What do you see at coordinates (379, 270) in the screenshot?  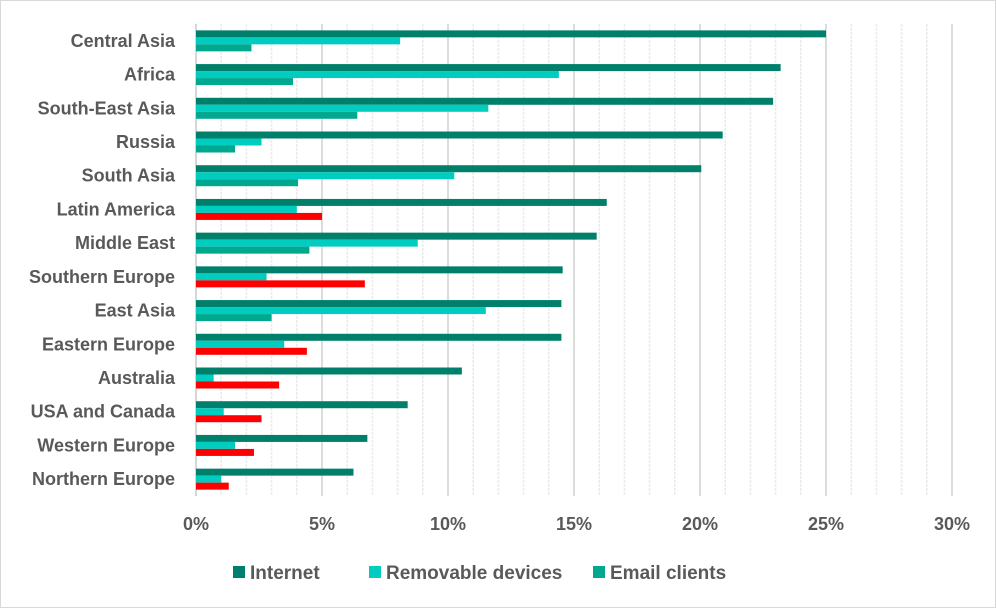 I see `bar-internet-southern-europe` at bounding box center [379, 270].